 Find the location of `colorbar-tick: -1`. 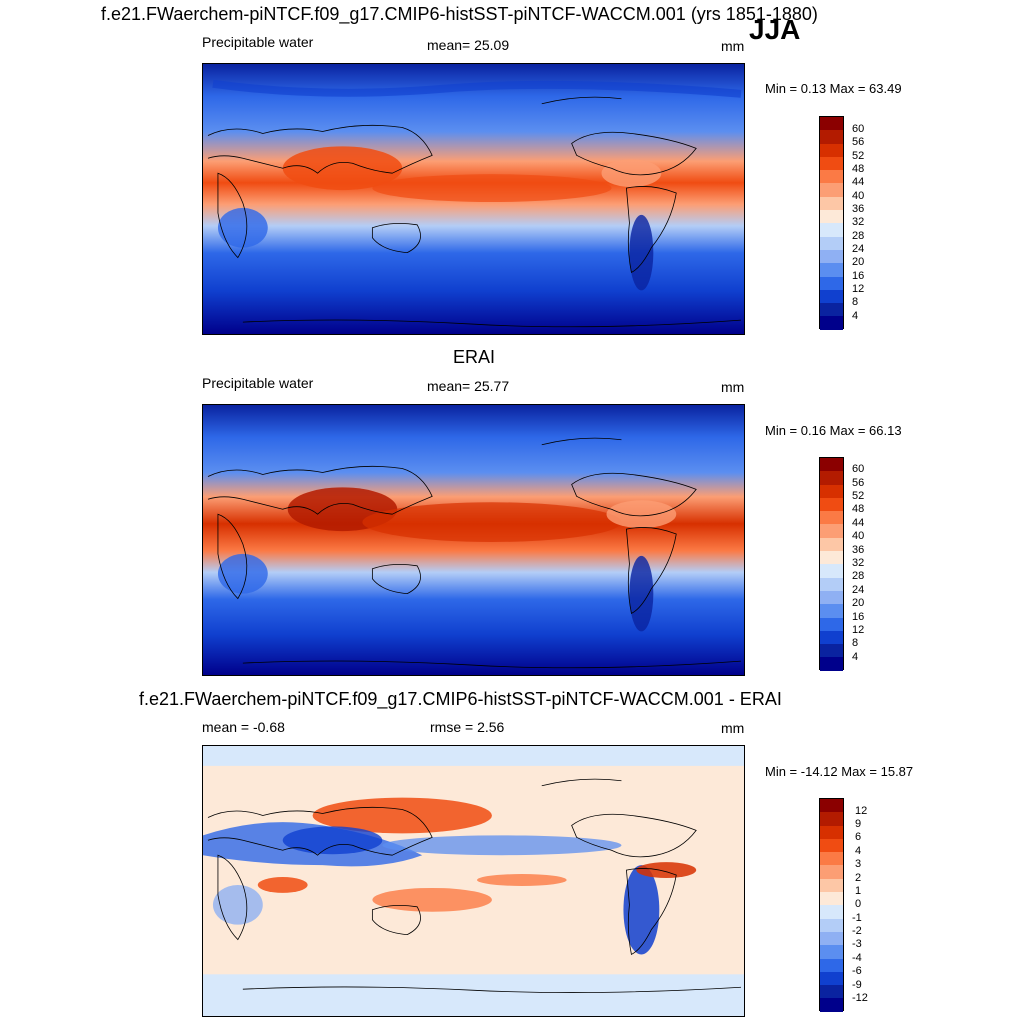

colorbar-tick: -1 is located at coordinates (857, 918).